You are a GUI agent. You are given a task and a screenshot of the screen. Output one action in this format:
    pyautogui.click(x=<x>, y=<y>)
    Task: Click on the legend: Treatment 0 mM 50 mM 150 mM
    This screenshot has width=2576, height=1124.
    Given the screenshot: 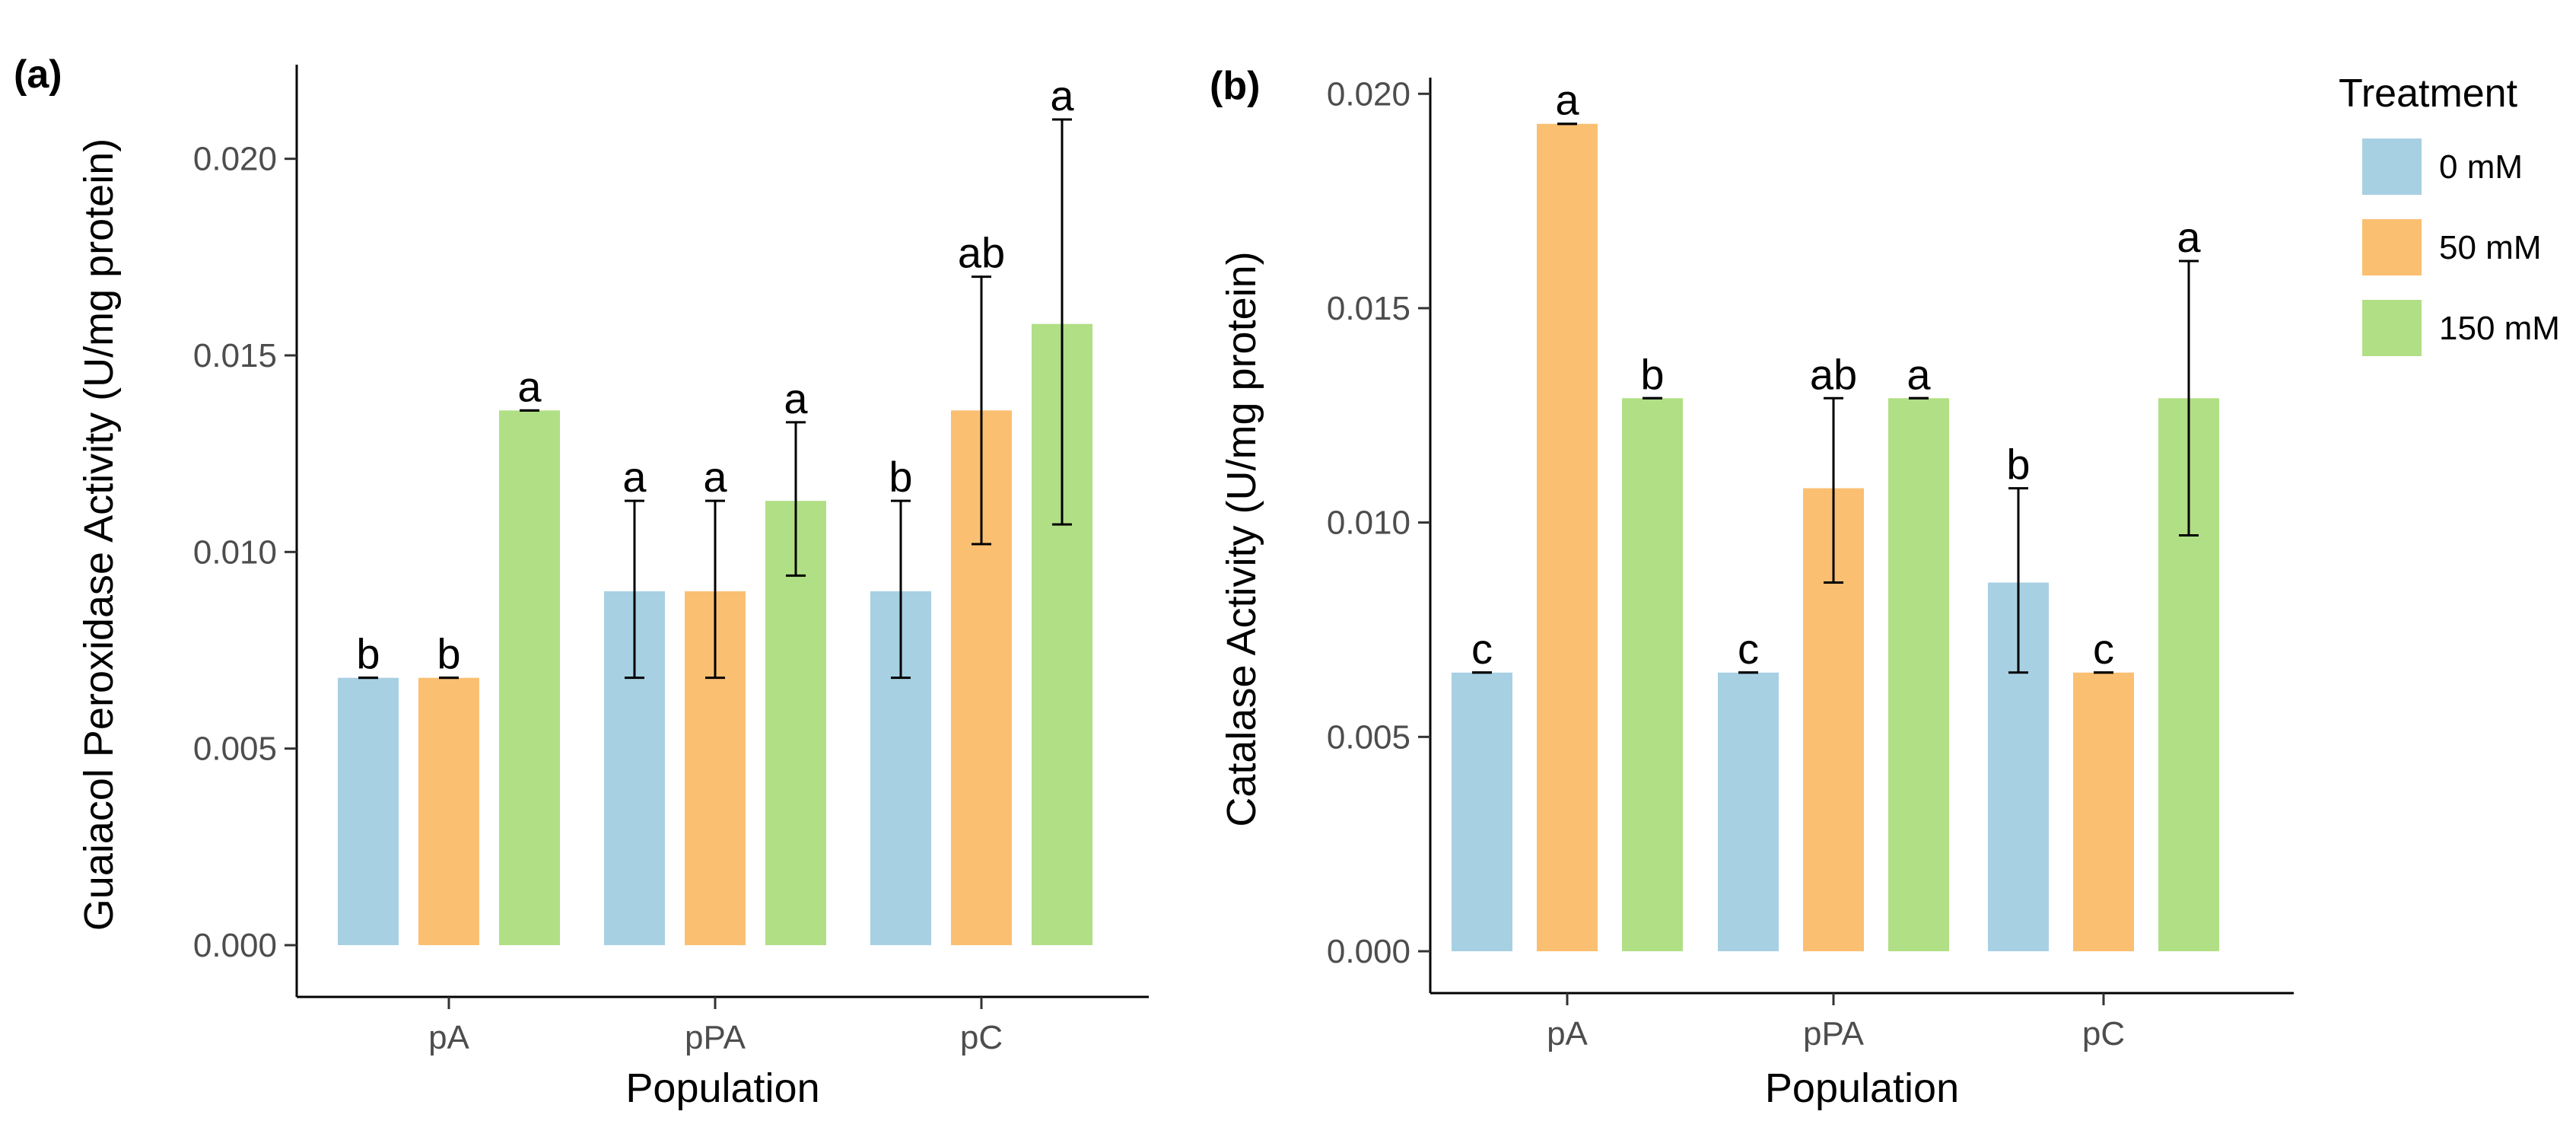 What is the action you would take?
    pyautogui.click(x=2450, y=214)
    